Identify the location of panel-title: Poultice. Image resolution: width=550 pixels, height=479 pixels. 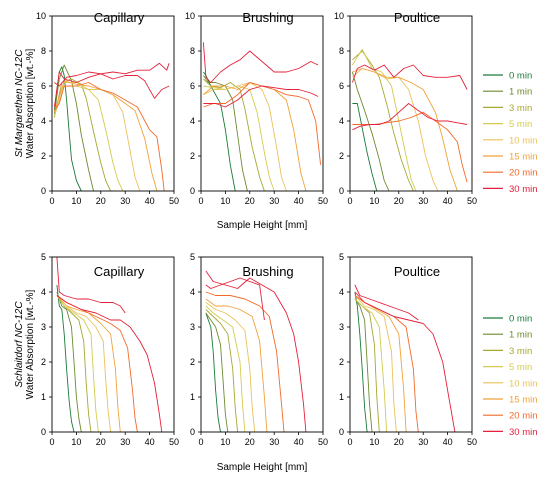
(417, 271).